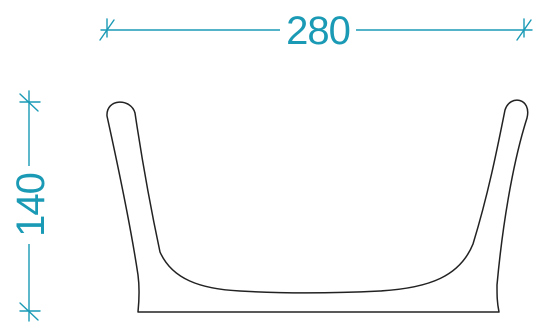 The width and height of the screenshot is (534, 322). Describe the element at coordinates (29, 102) in the screenshot. I see `height-tick-top` at that location.